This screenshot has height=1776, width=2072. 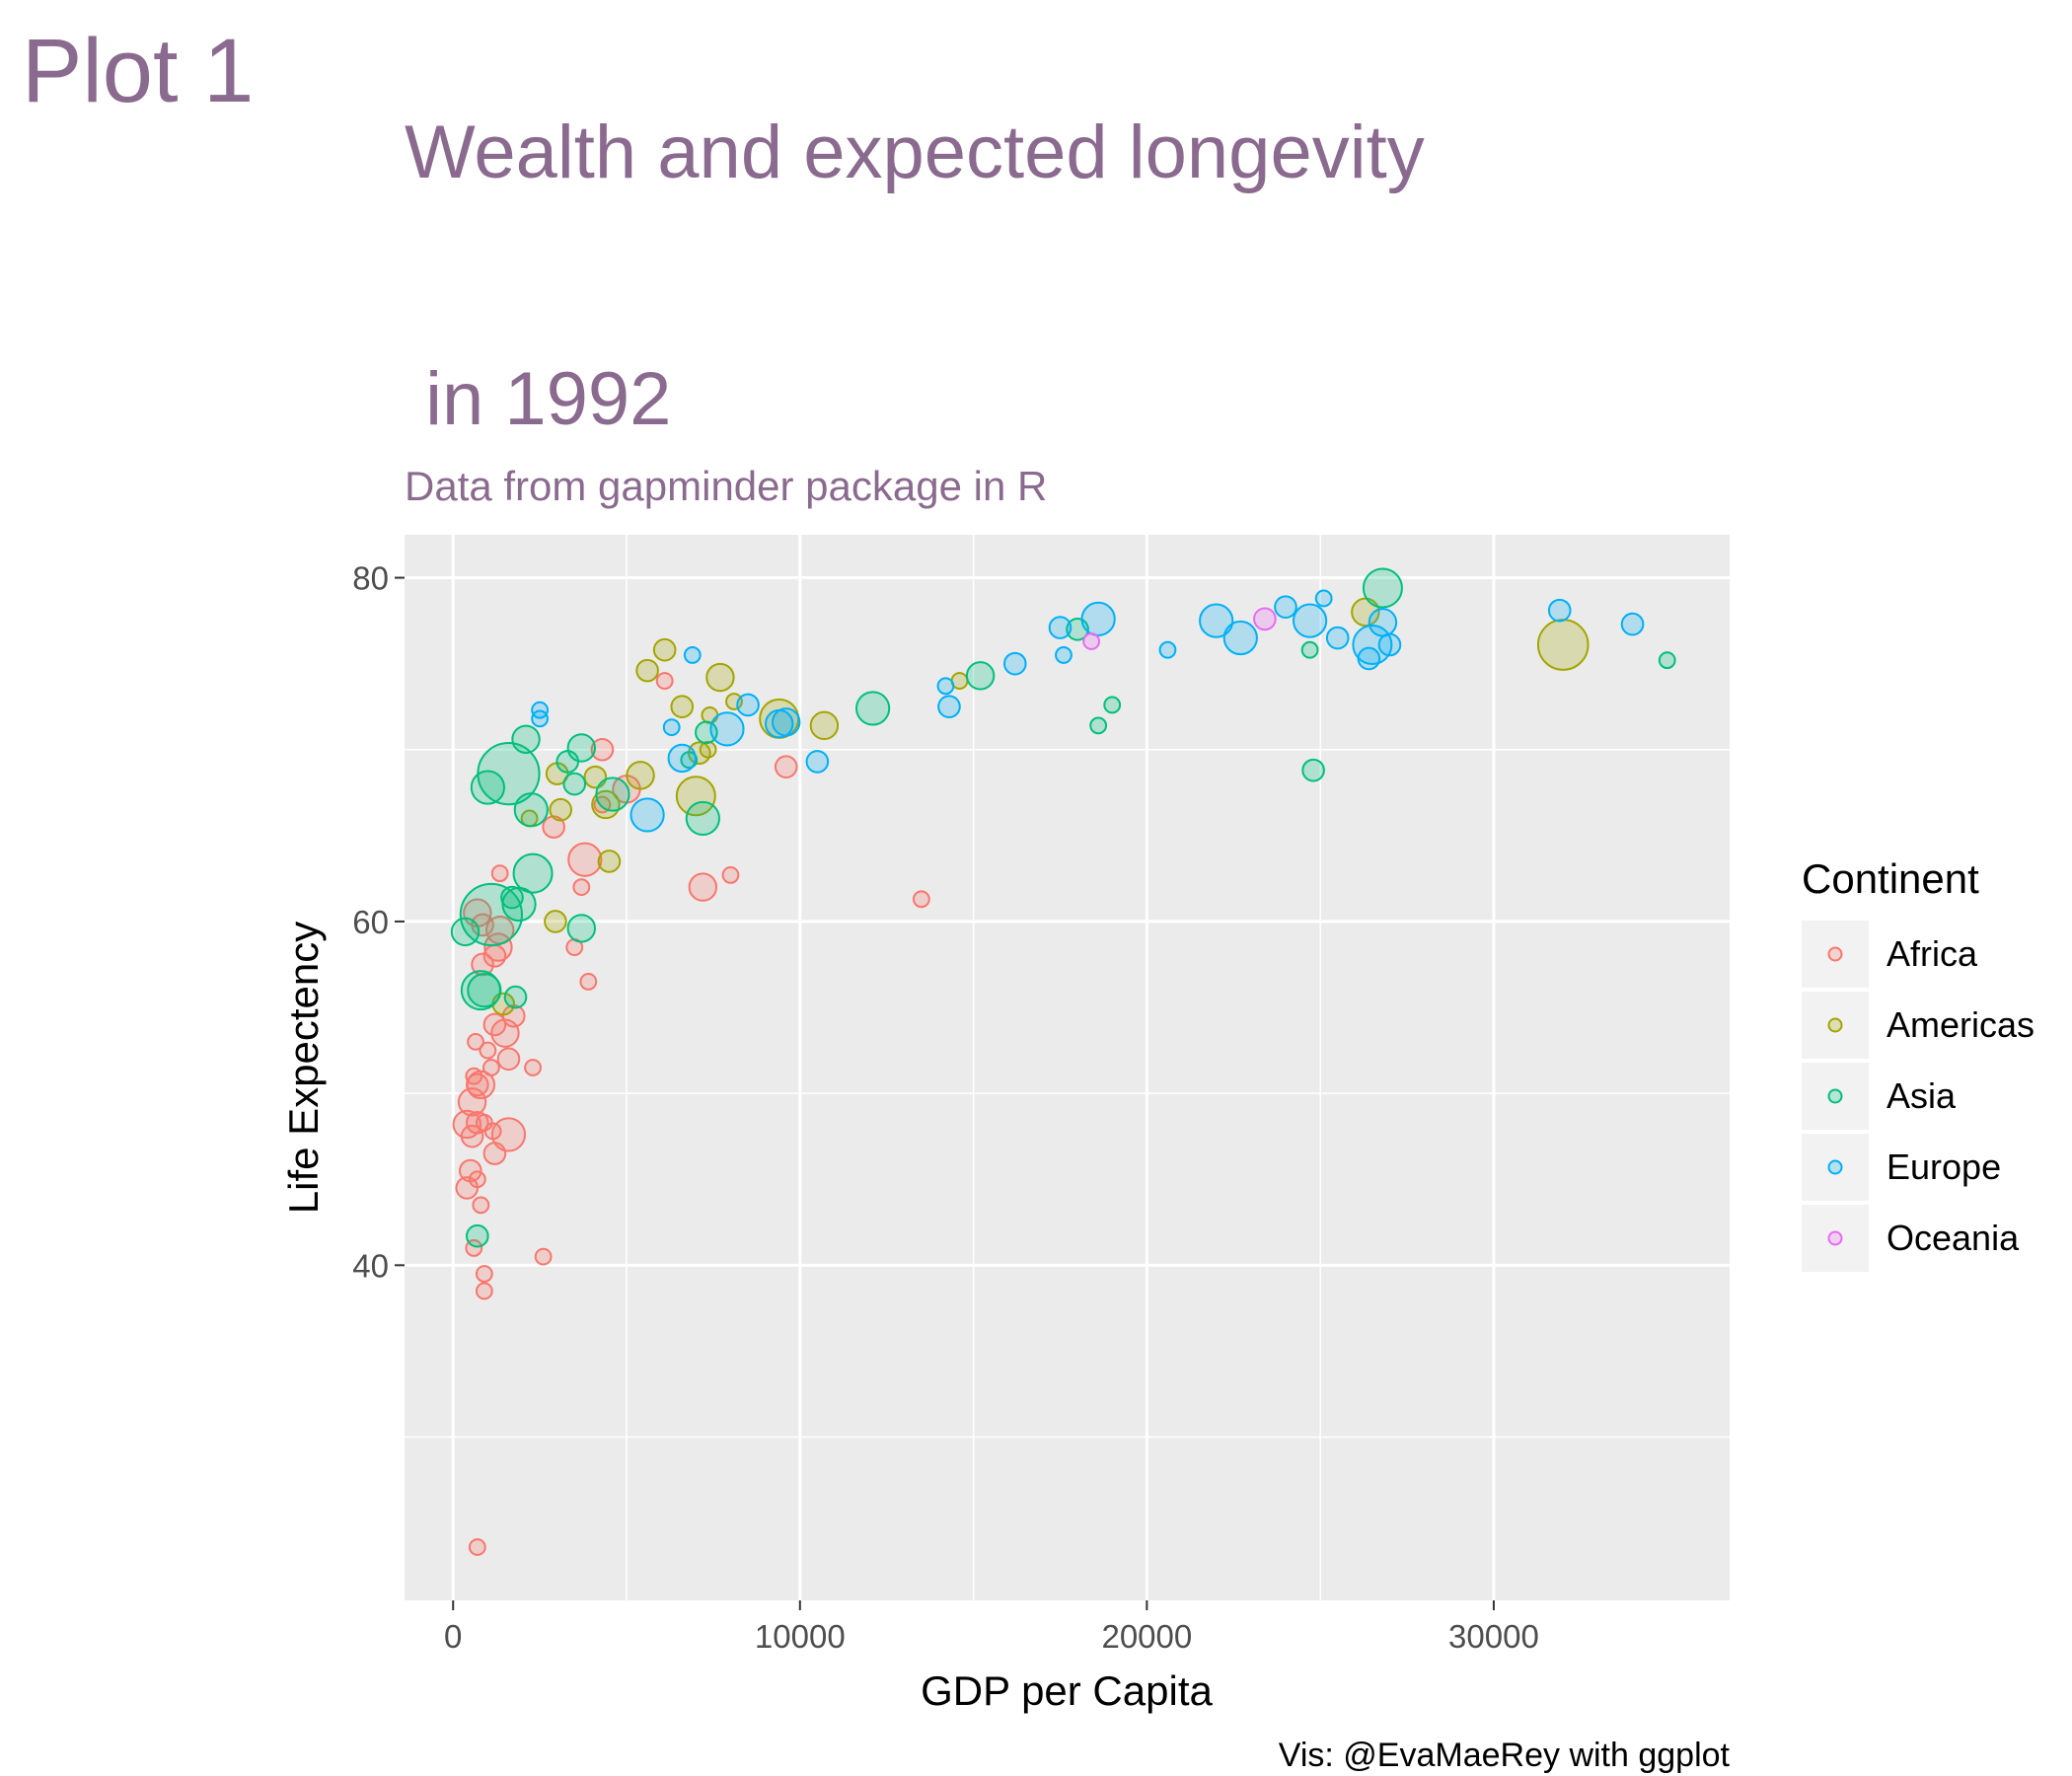 I want to click on legend-label: Asia, so click(x=1922, y=1096).